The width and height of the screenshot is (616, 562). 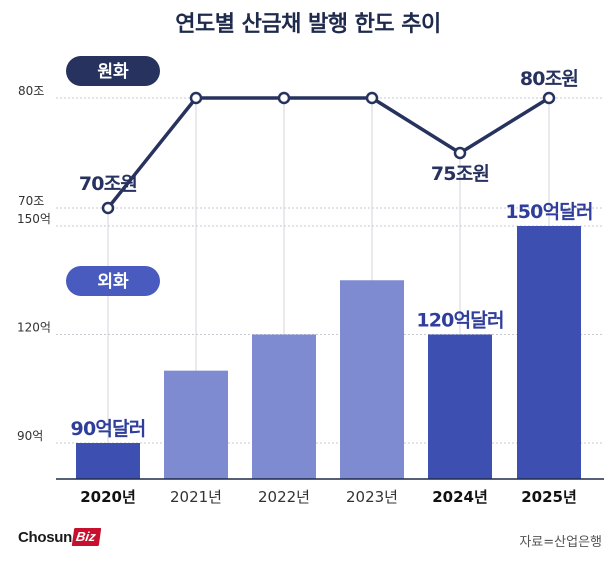 I want to click on line-point-2024년, so click(x=460, y=153).